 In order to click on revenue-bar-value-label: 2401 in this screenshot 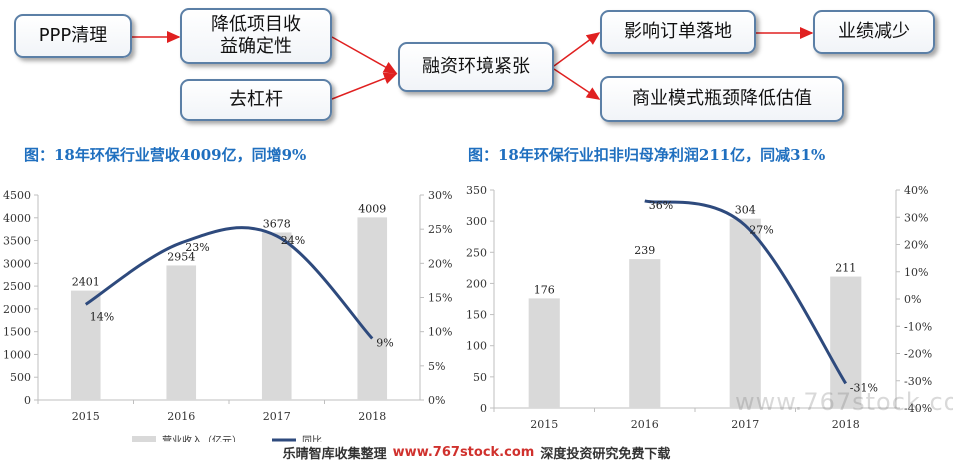, I will do `click(86, 282)`.